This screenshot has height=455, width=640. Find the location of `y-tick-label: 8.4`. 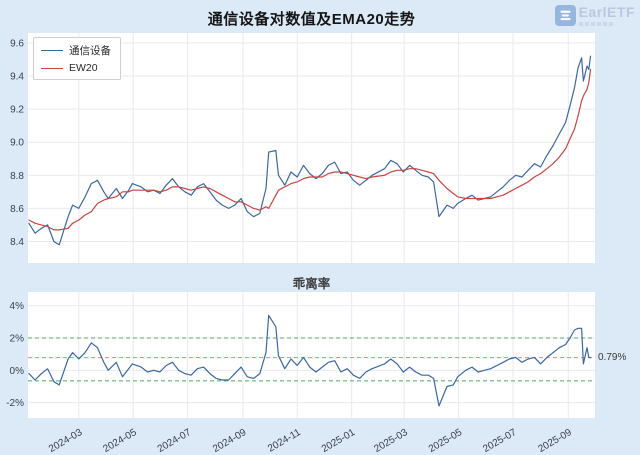

y-tick-label: 8.4 is located at coordinates (17, 242).